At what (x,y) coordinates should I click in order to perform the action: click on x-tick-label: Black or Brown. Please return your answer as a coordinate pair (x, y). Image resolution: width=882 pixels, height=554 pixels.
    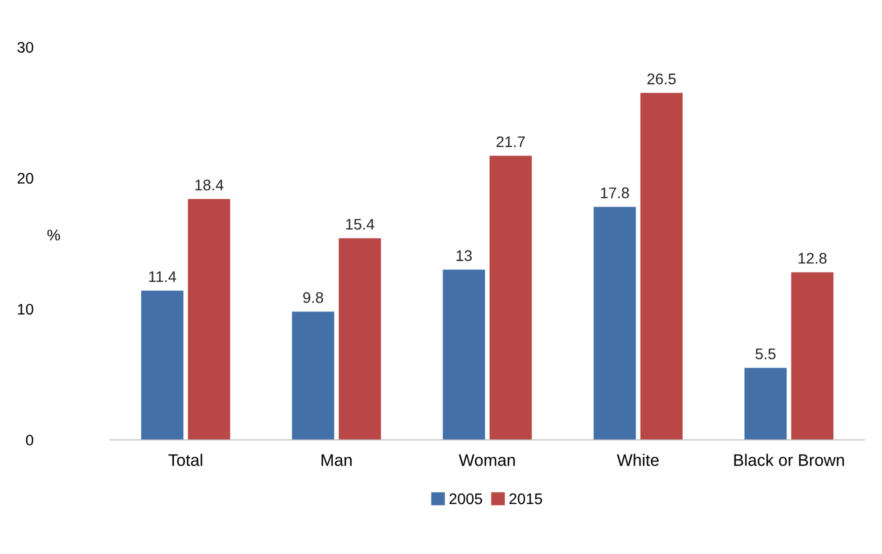
    Looking at the image, I should click on (789, 460).